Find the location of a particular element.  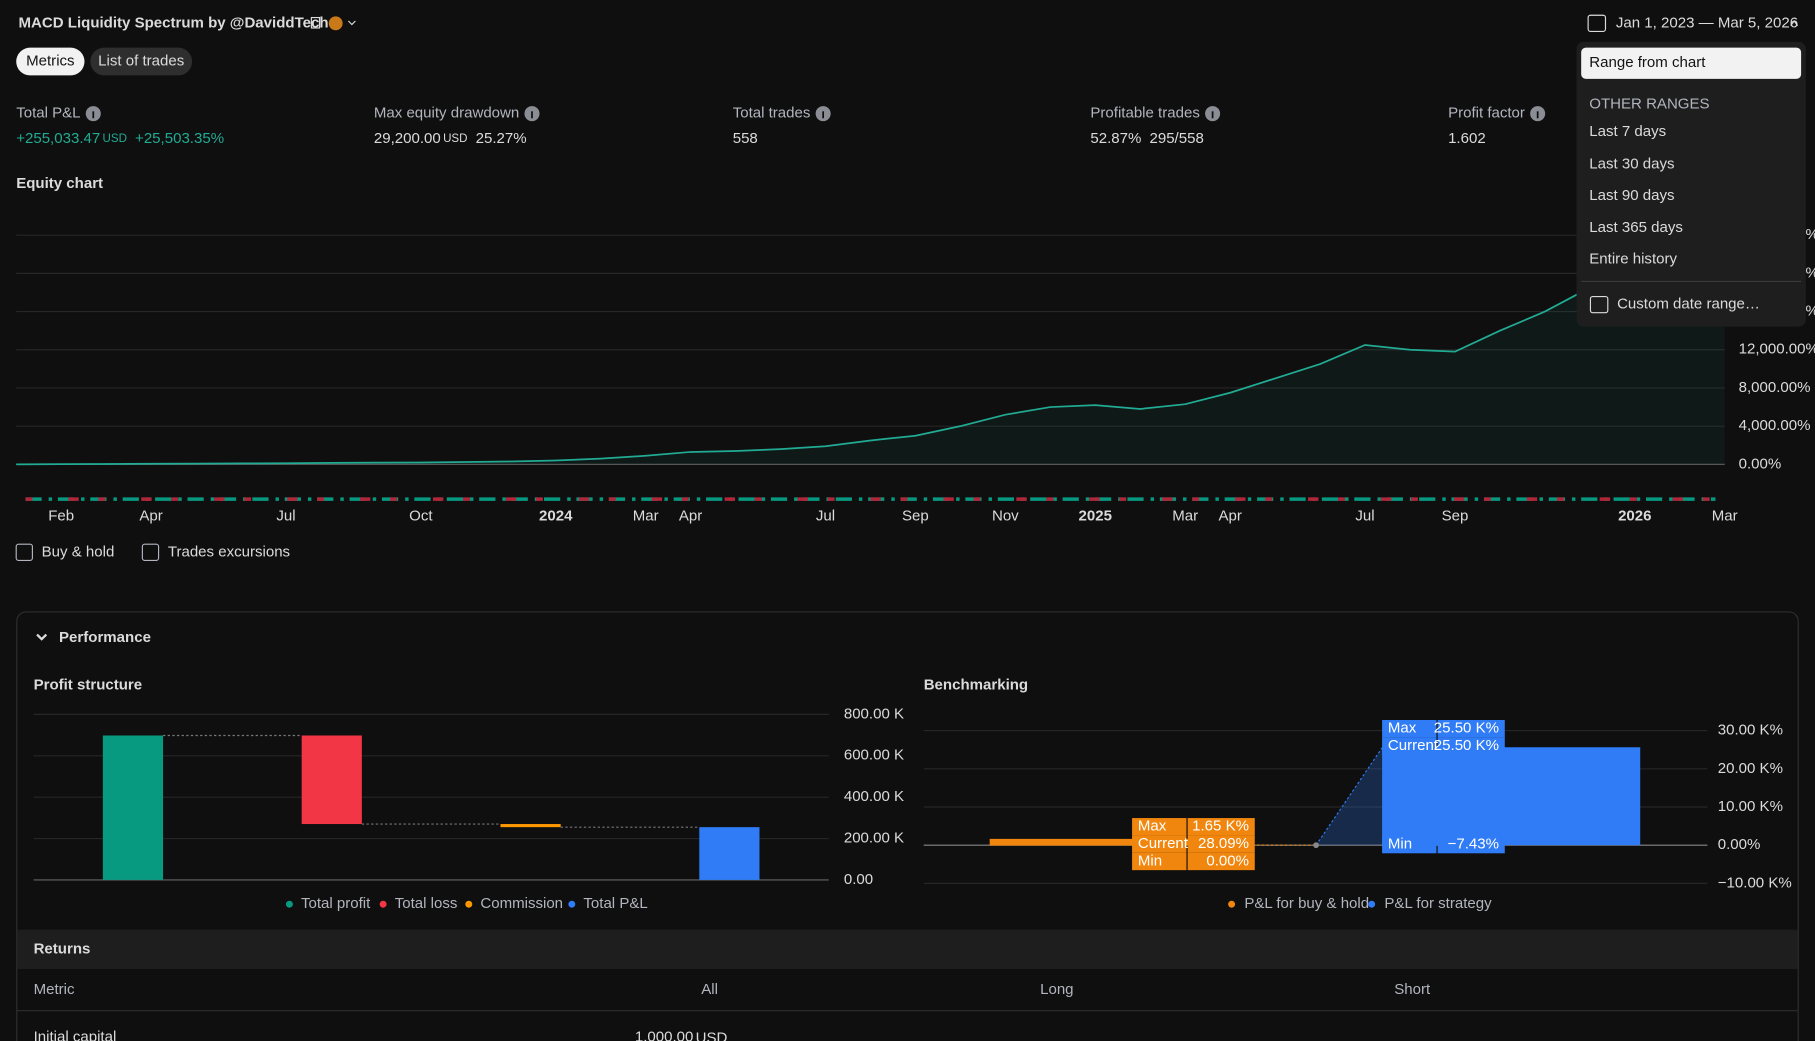

menu-item-selected is located at coordinates (1691, 63).